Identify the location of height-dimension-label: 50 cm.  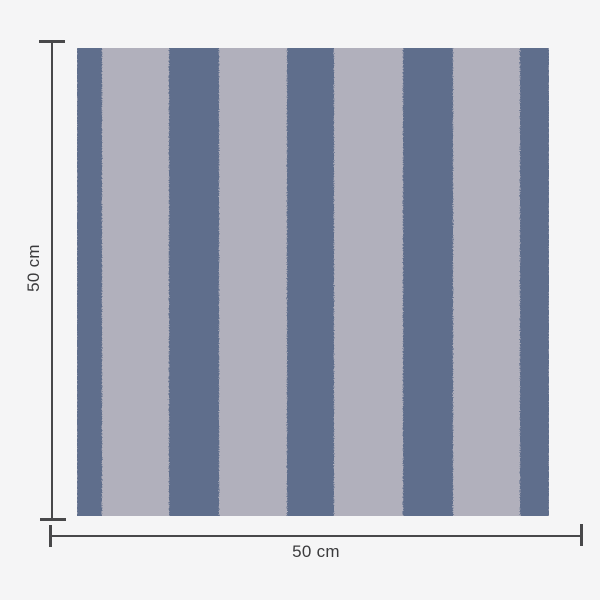
(33, 268).